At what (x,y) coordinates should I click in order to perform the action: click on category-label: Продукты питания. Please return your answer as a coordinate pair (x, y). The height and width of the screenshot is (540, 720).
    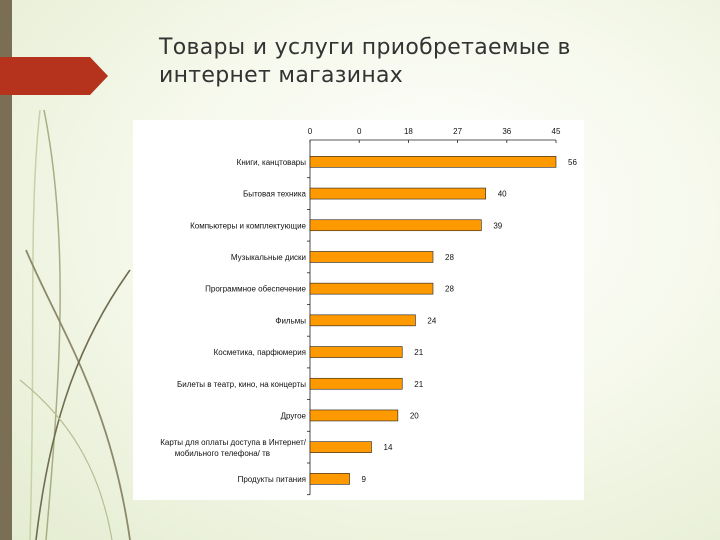
    Looking at the image, I should click on (272, 479).